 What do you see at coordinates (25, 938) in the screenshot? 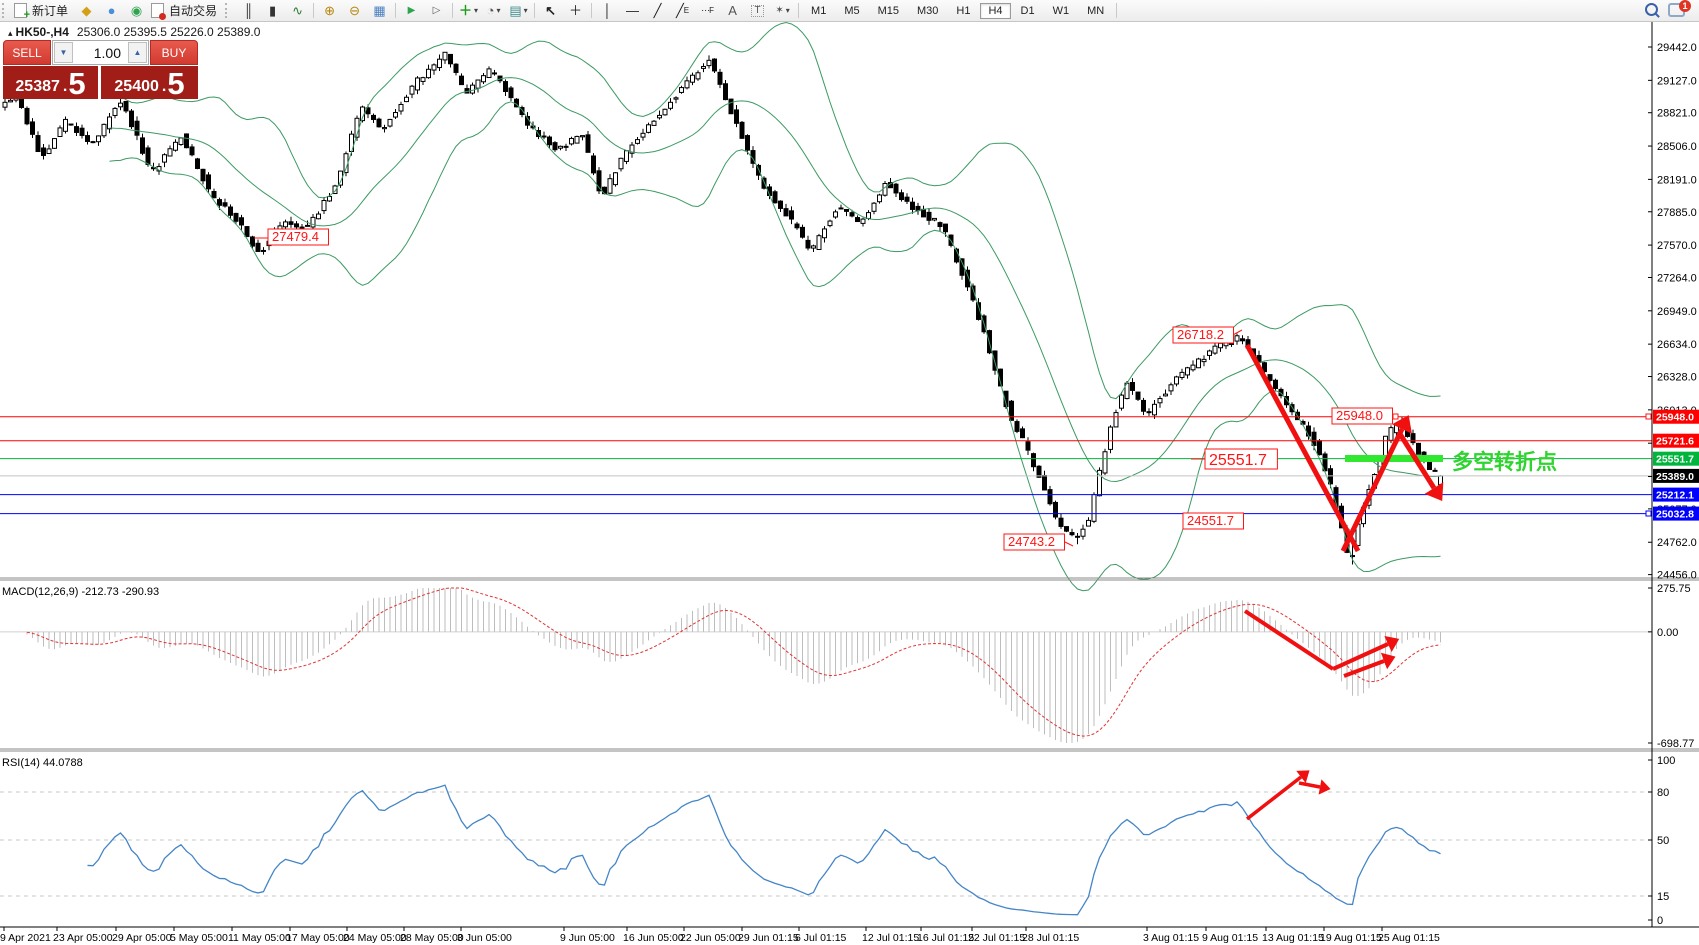
I see `svg-text: 9 Apr 2021` at bounding box center [25, 938].